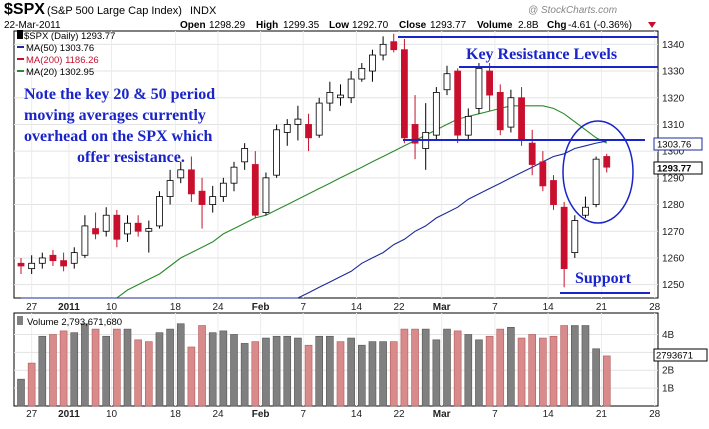  Describe the element at coordinates (652, 25) in the screenshot. I see `down-arrow-icon` at that location.